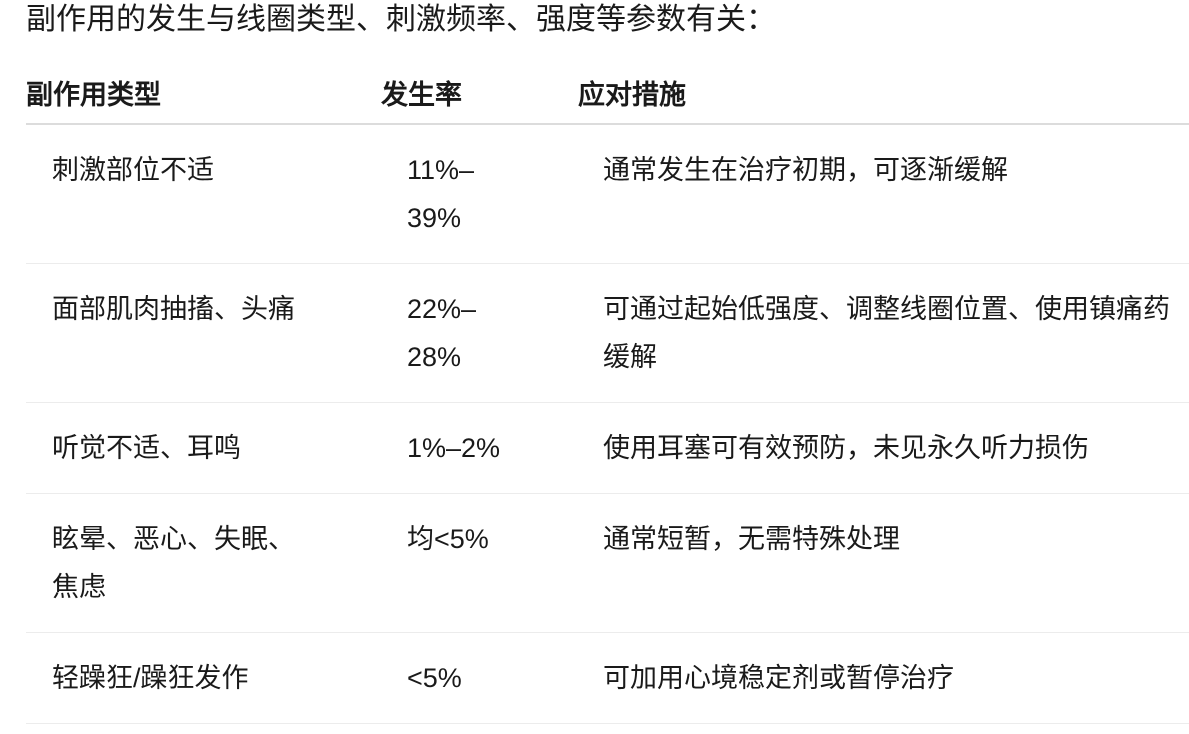 The height and width of the screenshot is (734, 1189). I want to click on cell-rate: 11%–39%, so click(441, 194).